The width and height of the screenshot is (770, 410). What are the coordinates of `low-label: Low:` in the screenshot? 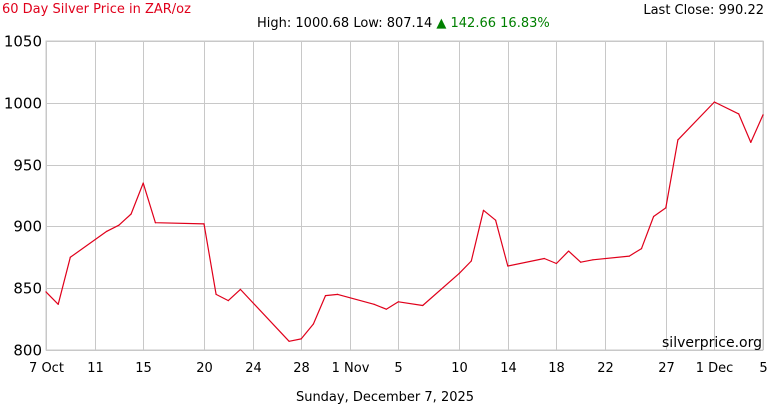 It's located at (368, 23).